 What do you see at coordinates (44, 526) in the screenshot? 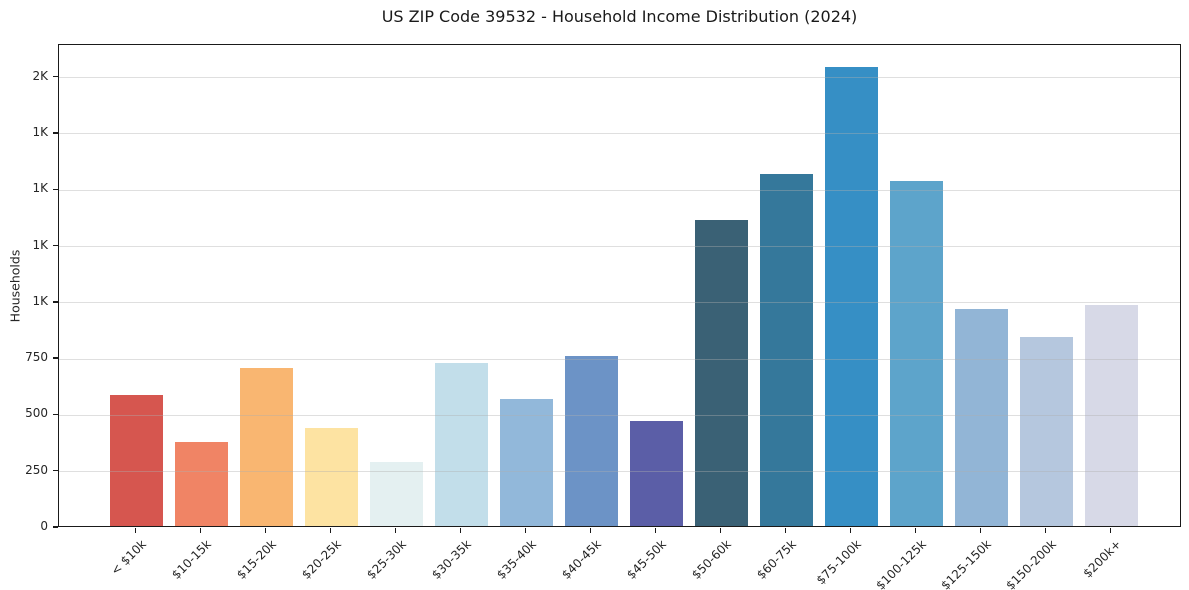
I see `y-tick-label: 0` at bounding box center [44, 526].